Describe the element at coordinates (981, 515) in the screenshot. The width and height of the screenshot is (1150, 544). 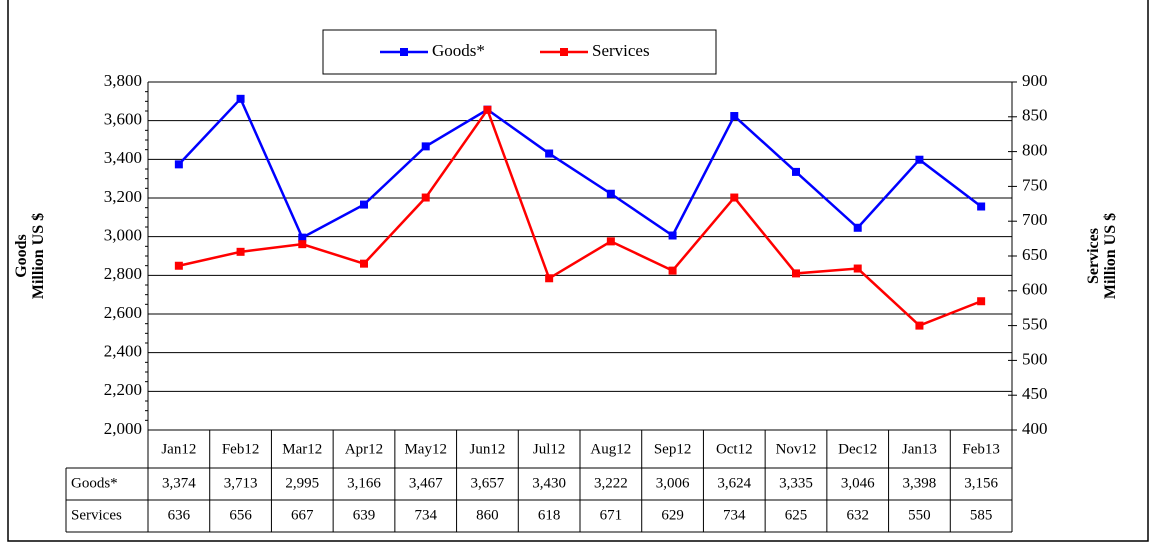
I see `table-cell: 585` at that location.